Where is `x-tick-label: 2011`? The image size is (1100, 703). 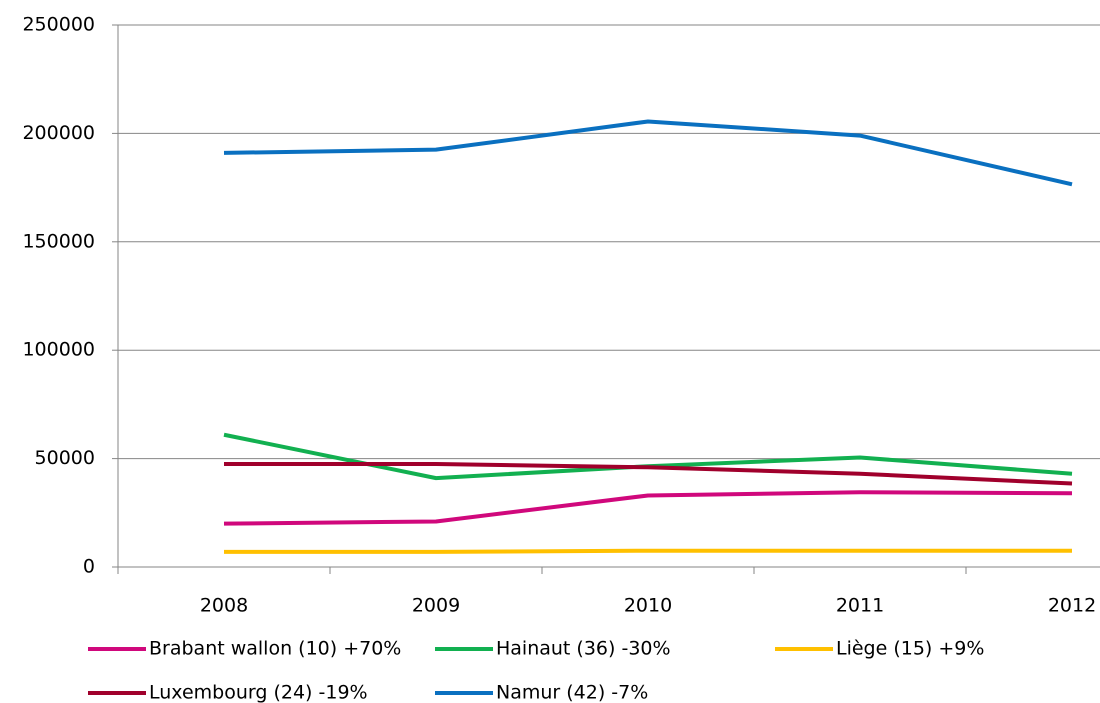
x-tick-label: 2011 is located at coordinates (860, 606).